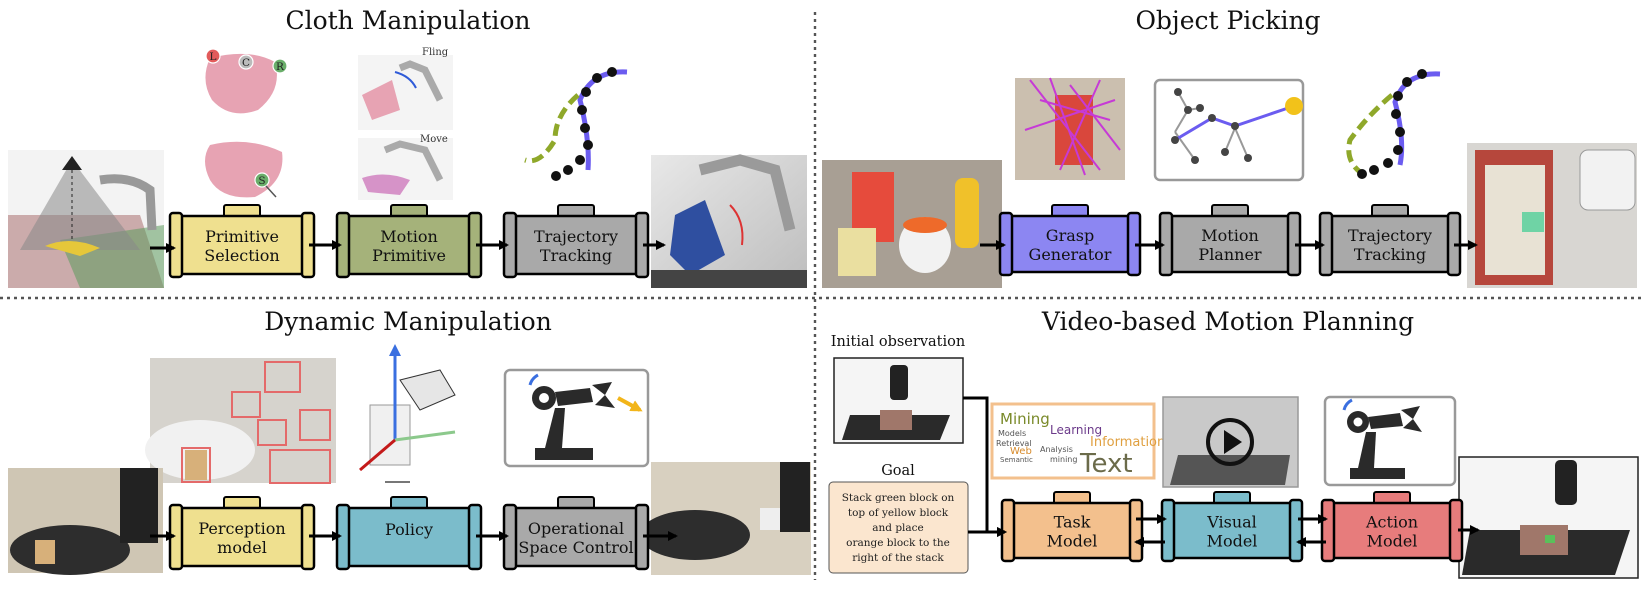 This screenshot has height=596, width=1645. I want to click on fling-label: Fling, so click(435, 52).